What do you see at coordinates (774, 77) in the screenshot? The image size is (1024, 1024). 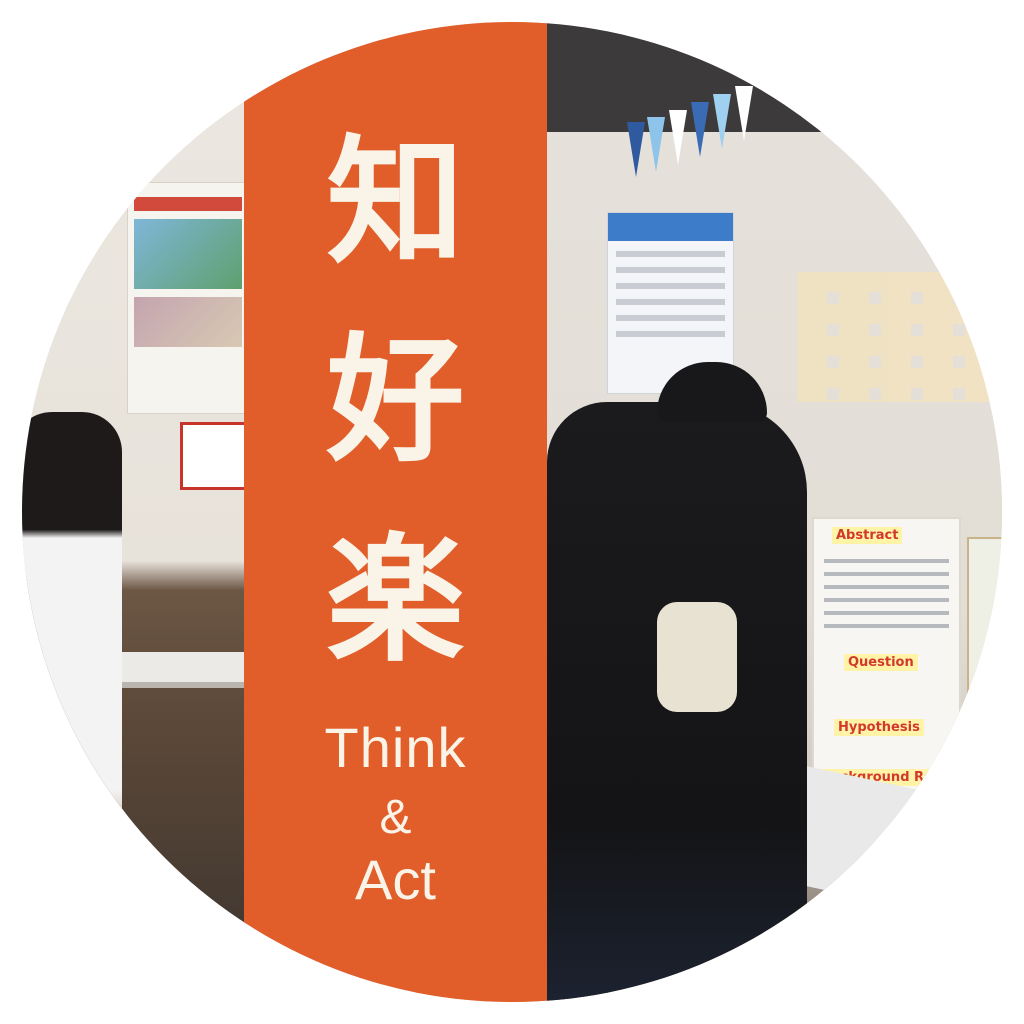 I see `ceiling` at bounding box center [774, 77].